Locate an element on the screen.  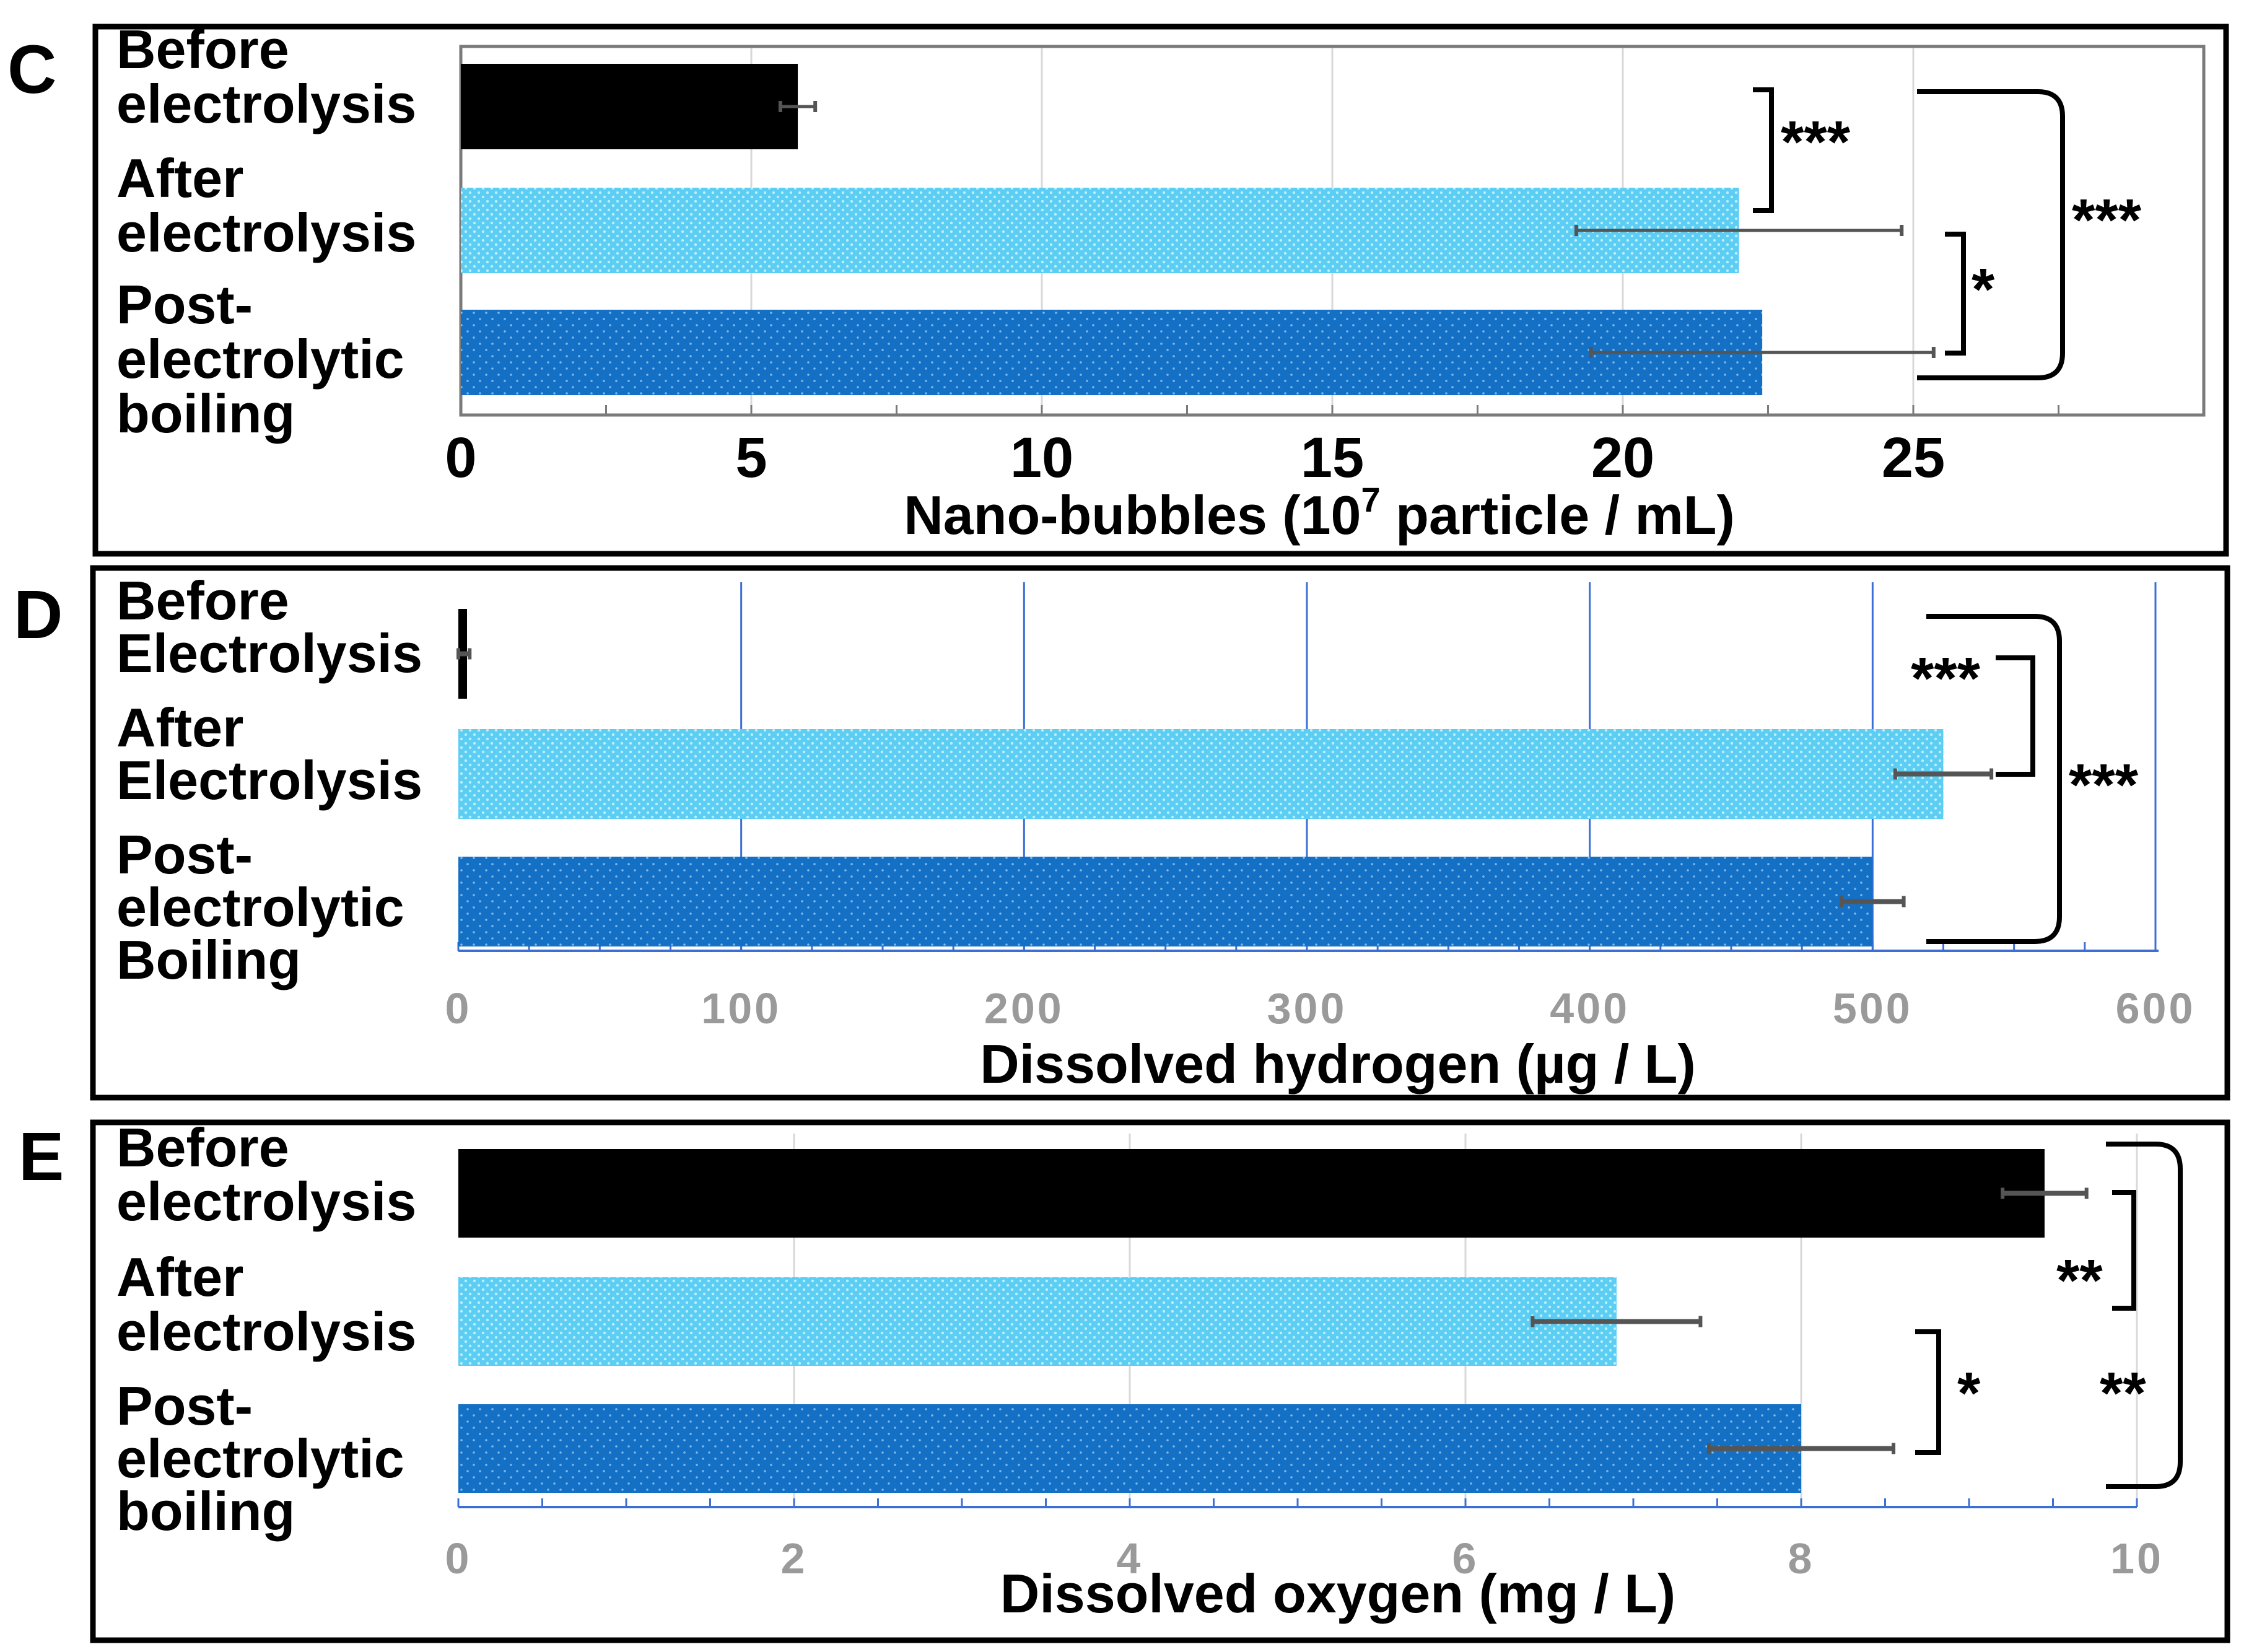
panel-e-bar-after is located at coordinates (1037, 1321).